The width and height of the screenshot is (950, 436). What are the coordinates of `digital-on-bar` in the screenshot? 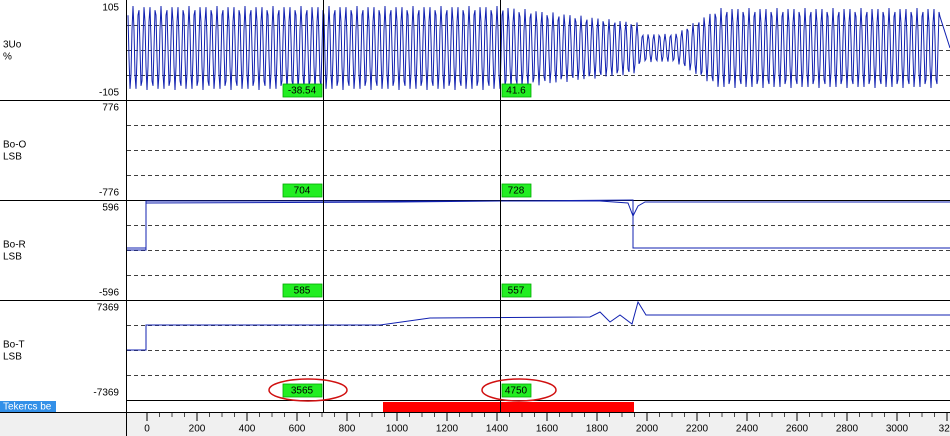 It's located at (508, 407).